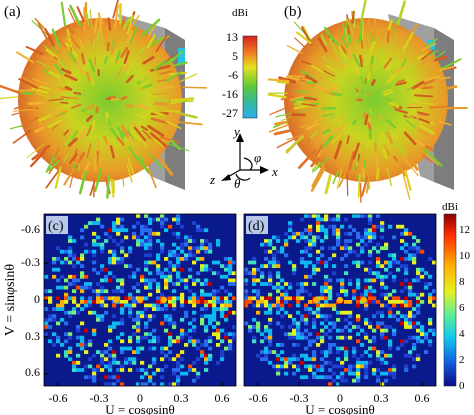 This screenshot has width=474, height=415. Describe the element at coordinates (37, 299) in the screenshot. I see `ytick-c-2: 0` at that location.